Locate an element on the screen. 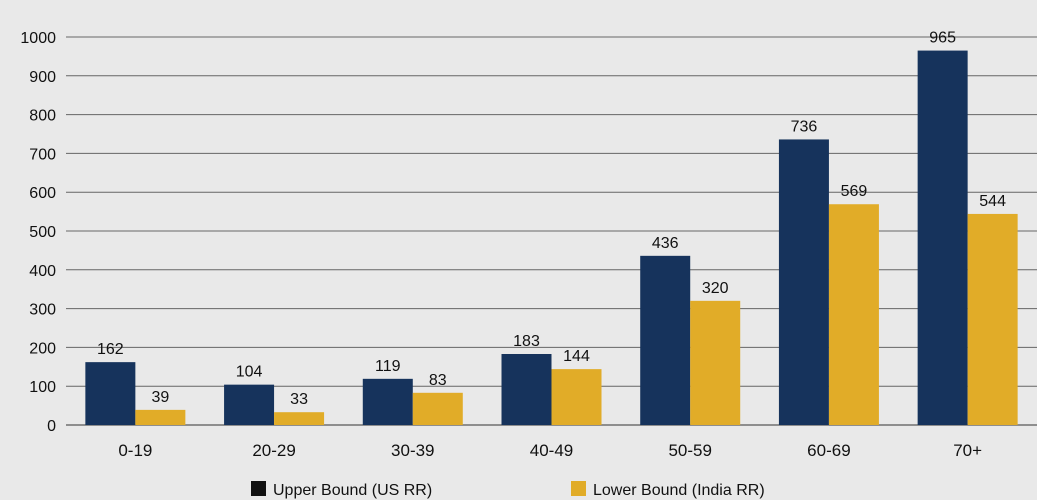  x-category-label: 40-49 is located at coordinates (551, 450).